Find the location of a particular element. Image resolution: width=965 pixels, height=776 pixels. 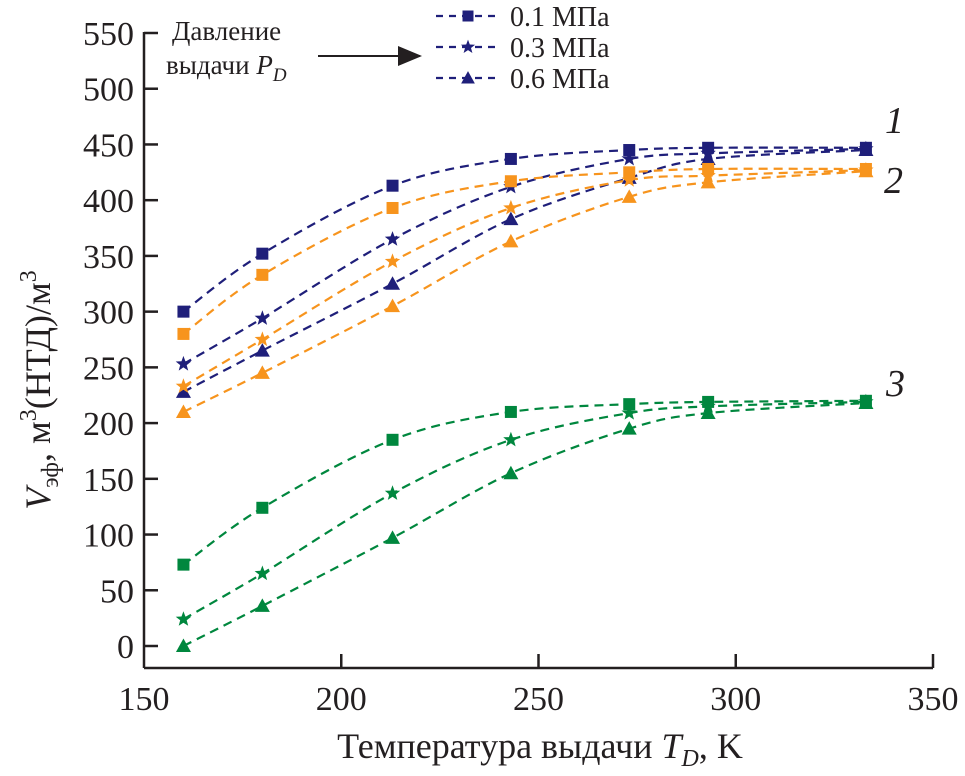

legend-label: 0.1 МПа is located at coordinates (560, 17).